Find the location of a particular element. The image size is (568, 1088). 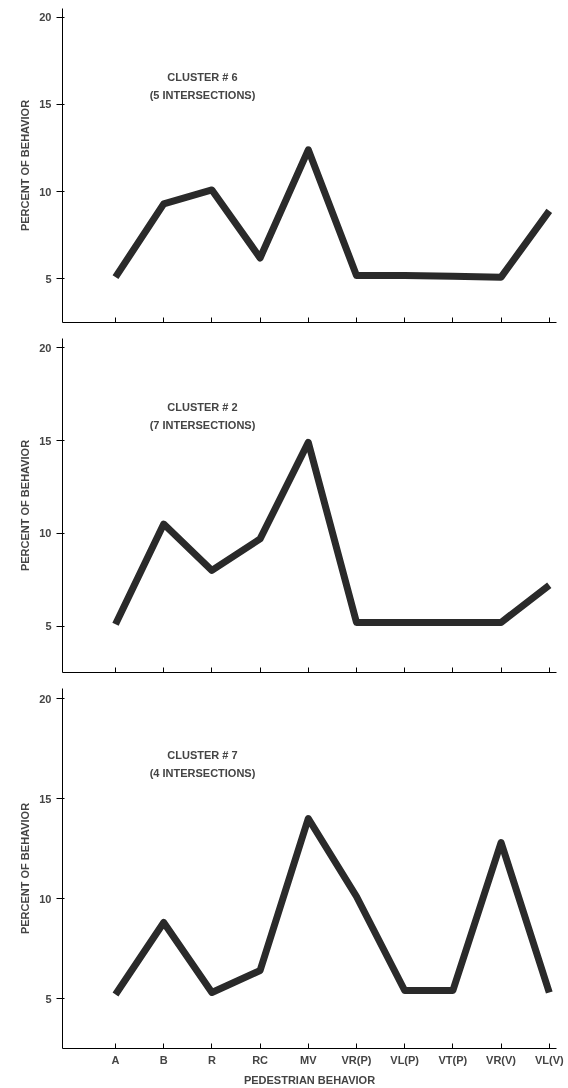

annotation: (7 INTERSECTIONS) is located at coordinates (202, 424).